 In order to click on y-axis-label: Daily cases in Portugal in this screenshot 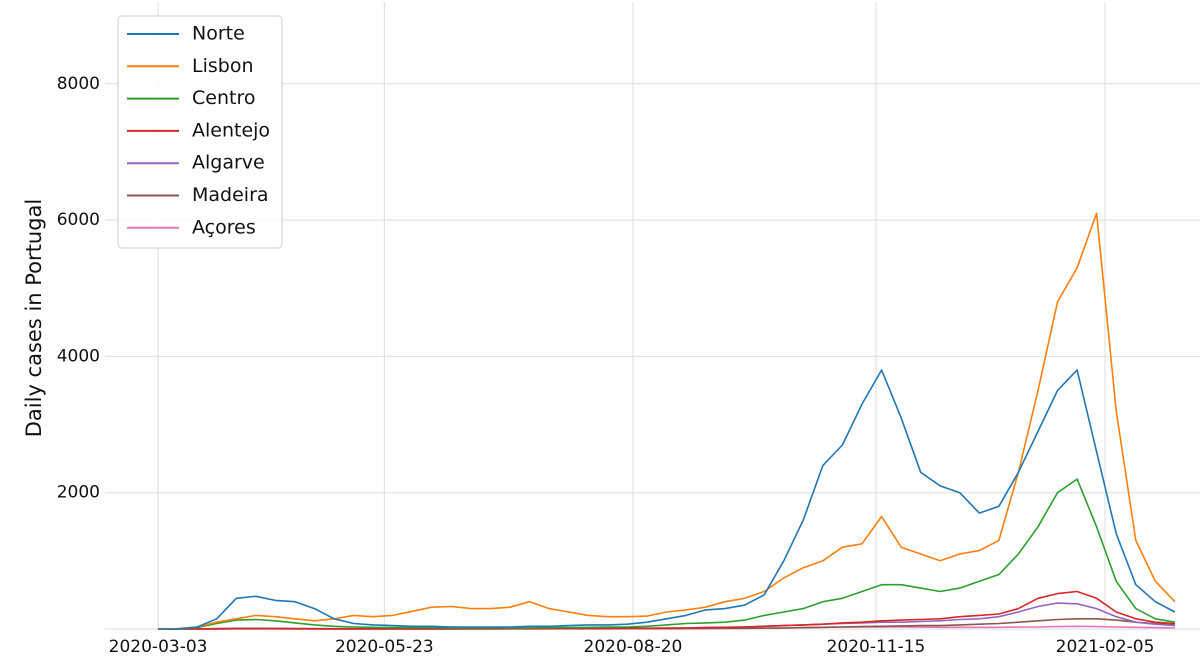, I will do `click(34, 318)`.